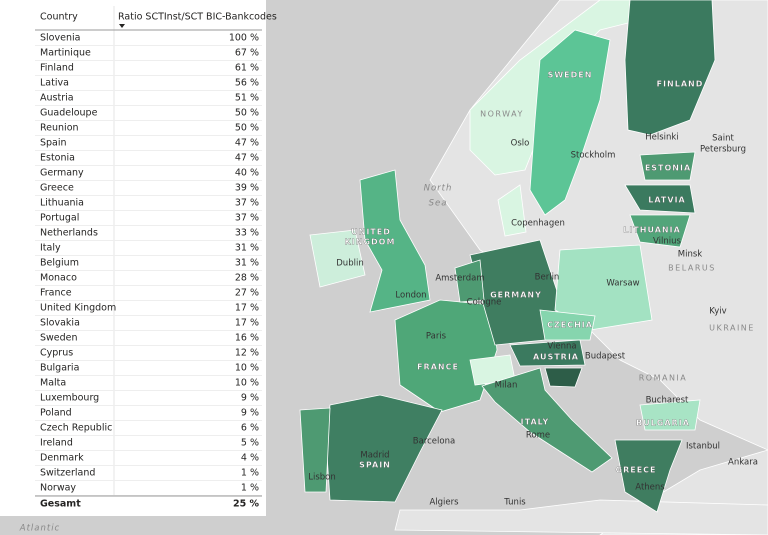 The height and width of the screenshot is (535, 768). I want to click on map-label: Sea, so click(438, 204).